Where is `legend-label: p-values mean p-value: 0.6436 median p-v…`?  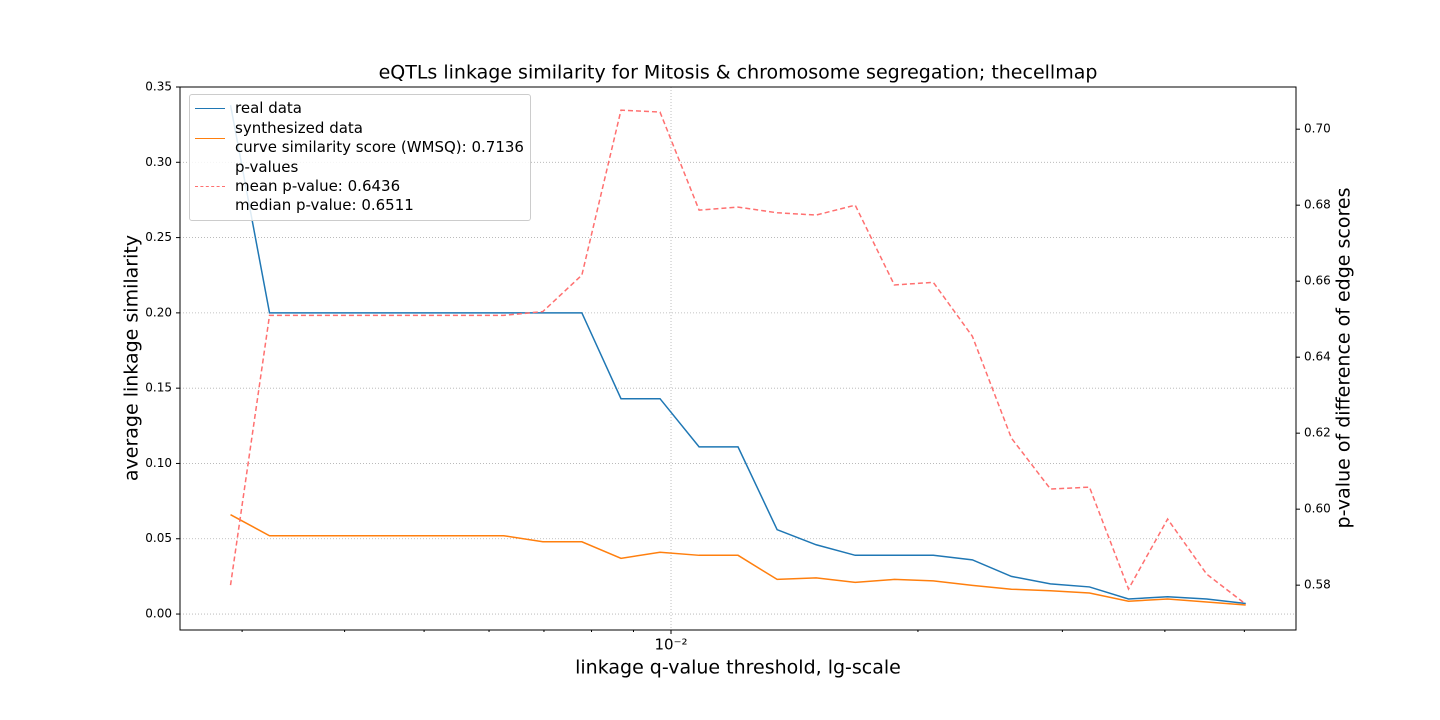 legend-label: p-values mean p-value: 0.6436 median p-v… is located at coordinates (324, 186).